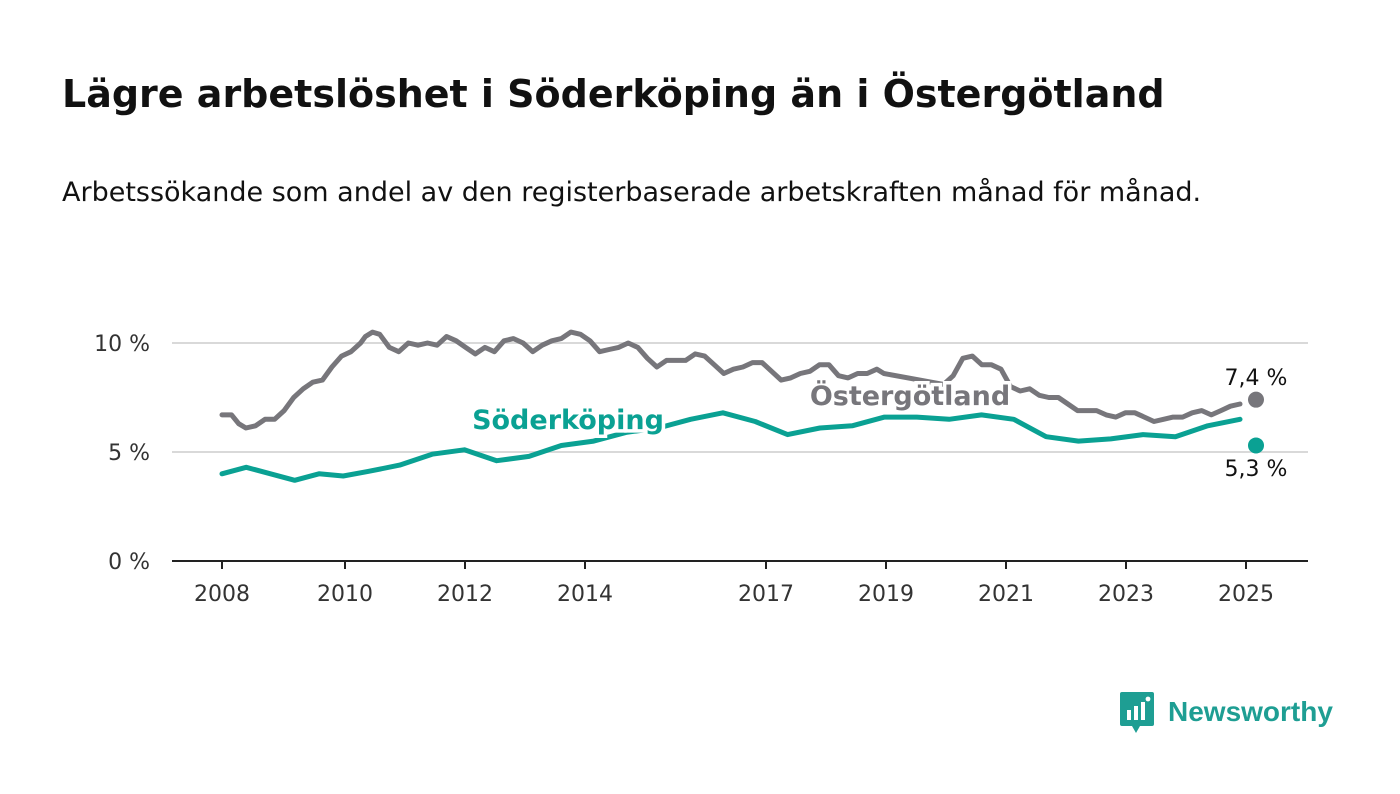 This screenshot has width=1400, height=794. What do you see at coordinates (1126, 594) in the screenshot?
I see `x-tick-label: 2023` at bounding box center [1126, 594].